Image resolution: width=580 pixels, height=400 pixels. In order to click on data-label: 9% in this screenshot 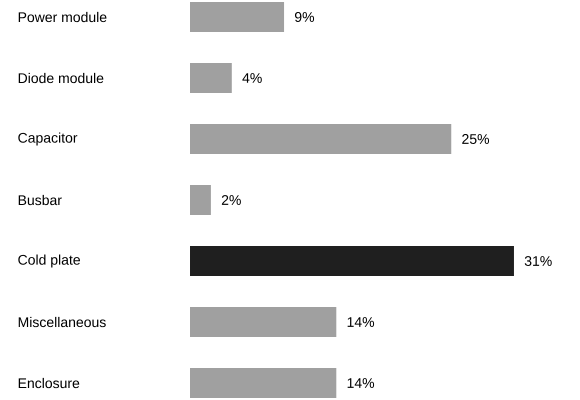, I will do `click(304, 17)`.